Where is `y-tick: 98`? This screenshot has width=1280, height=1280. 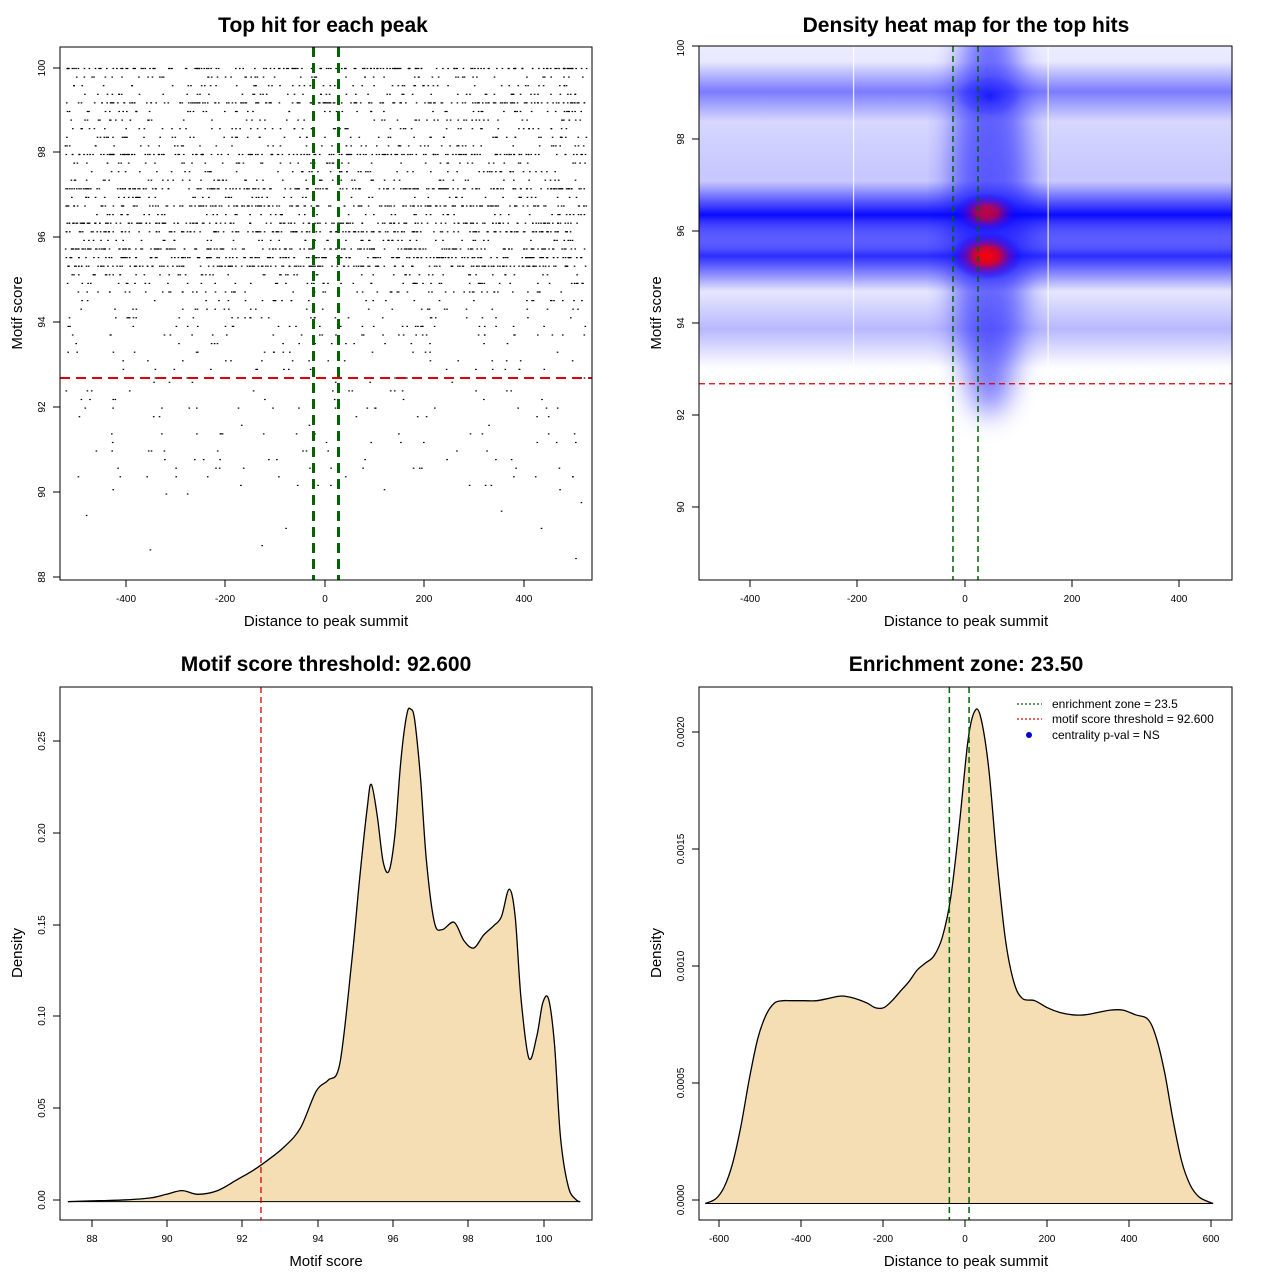
y-tick: 98 is located at coordinates (48, 152).